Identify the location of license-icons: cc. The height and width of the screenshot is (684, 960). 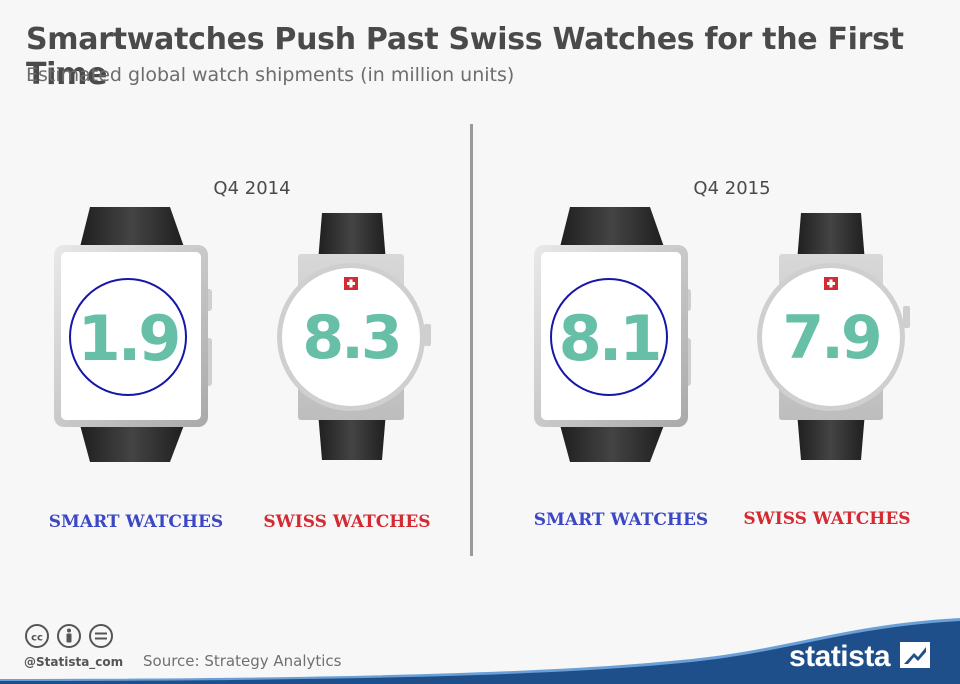
(69, 636).